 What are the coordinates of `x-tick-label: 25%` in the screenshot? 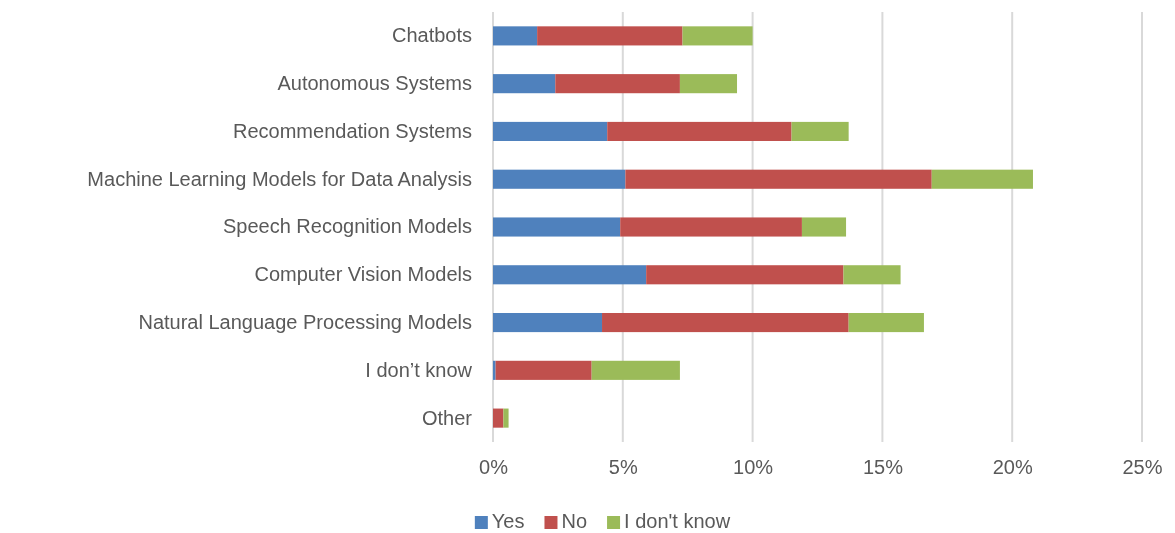 It's located at (1142, 467).